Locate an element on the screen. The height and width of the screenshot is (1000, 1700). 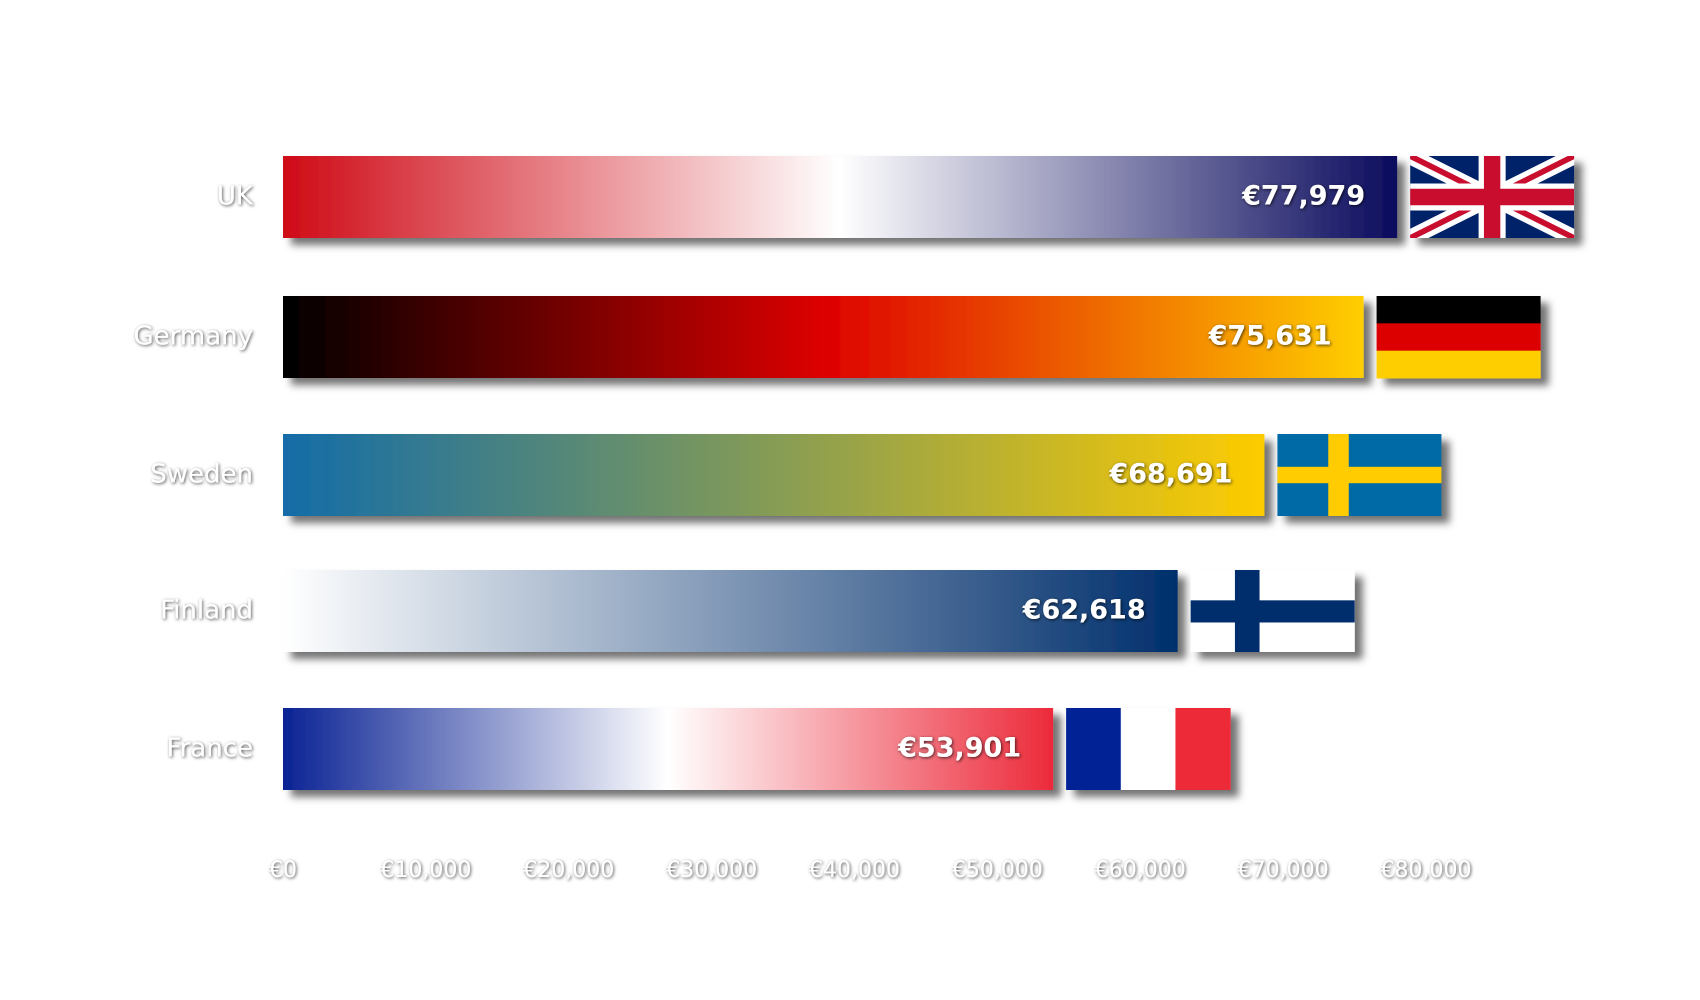
x-tick-label: €0 is located at coordinates (283, 870).